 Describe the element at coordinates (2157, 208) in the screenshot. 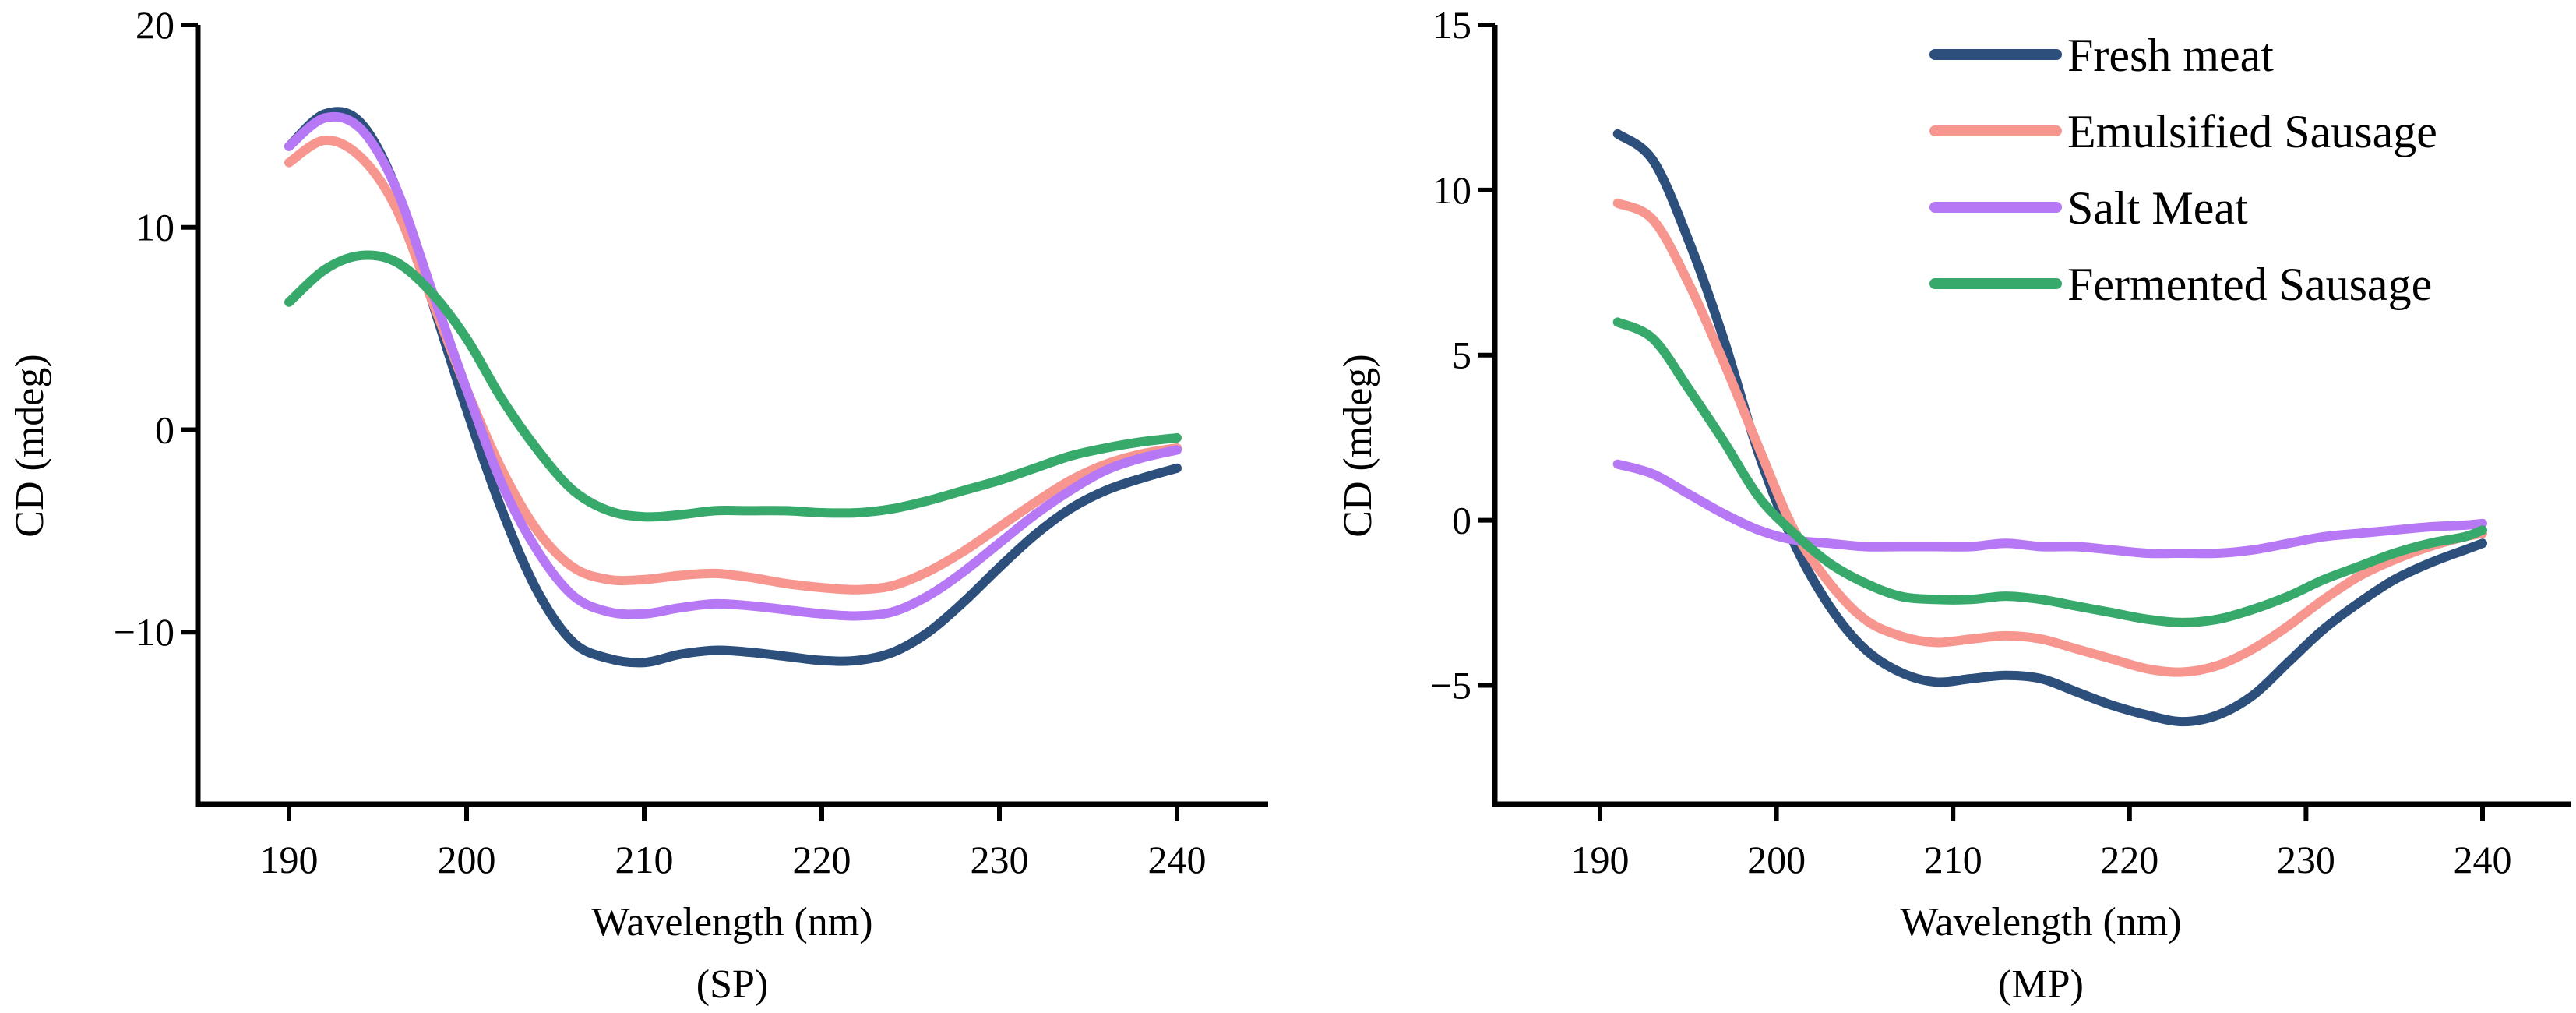

I see `legend-label: Salt Meat` at that location.